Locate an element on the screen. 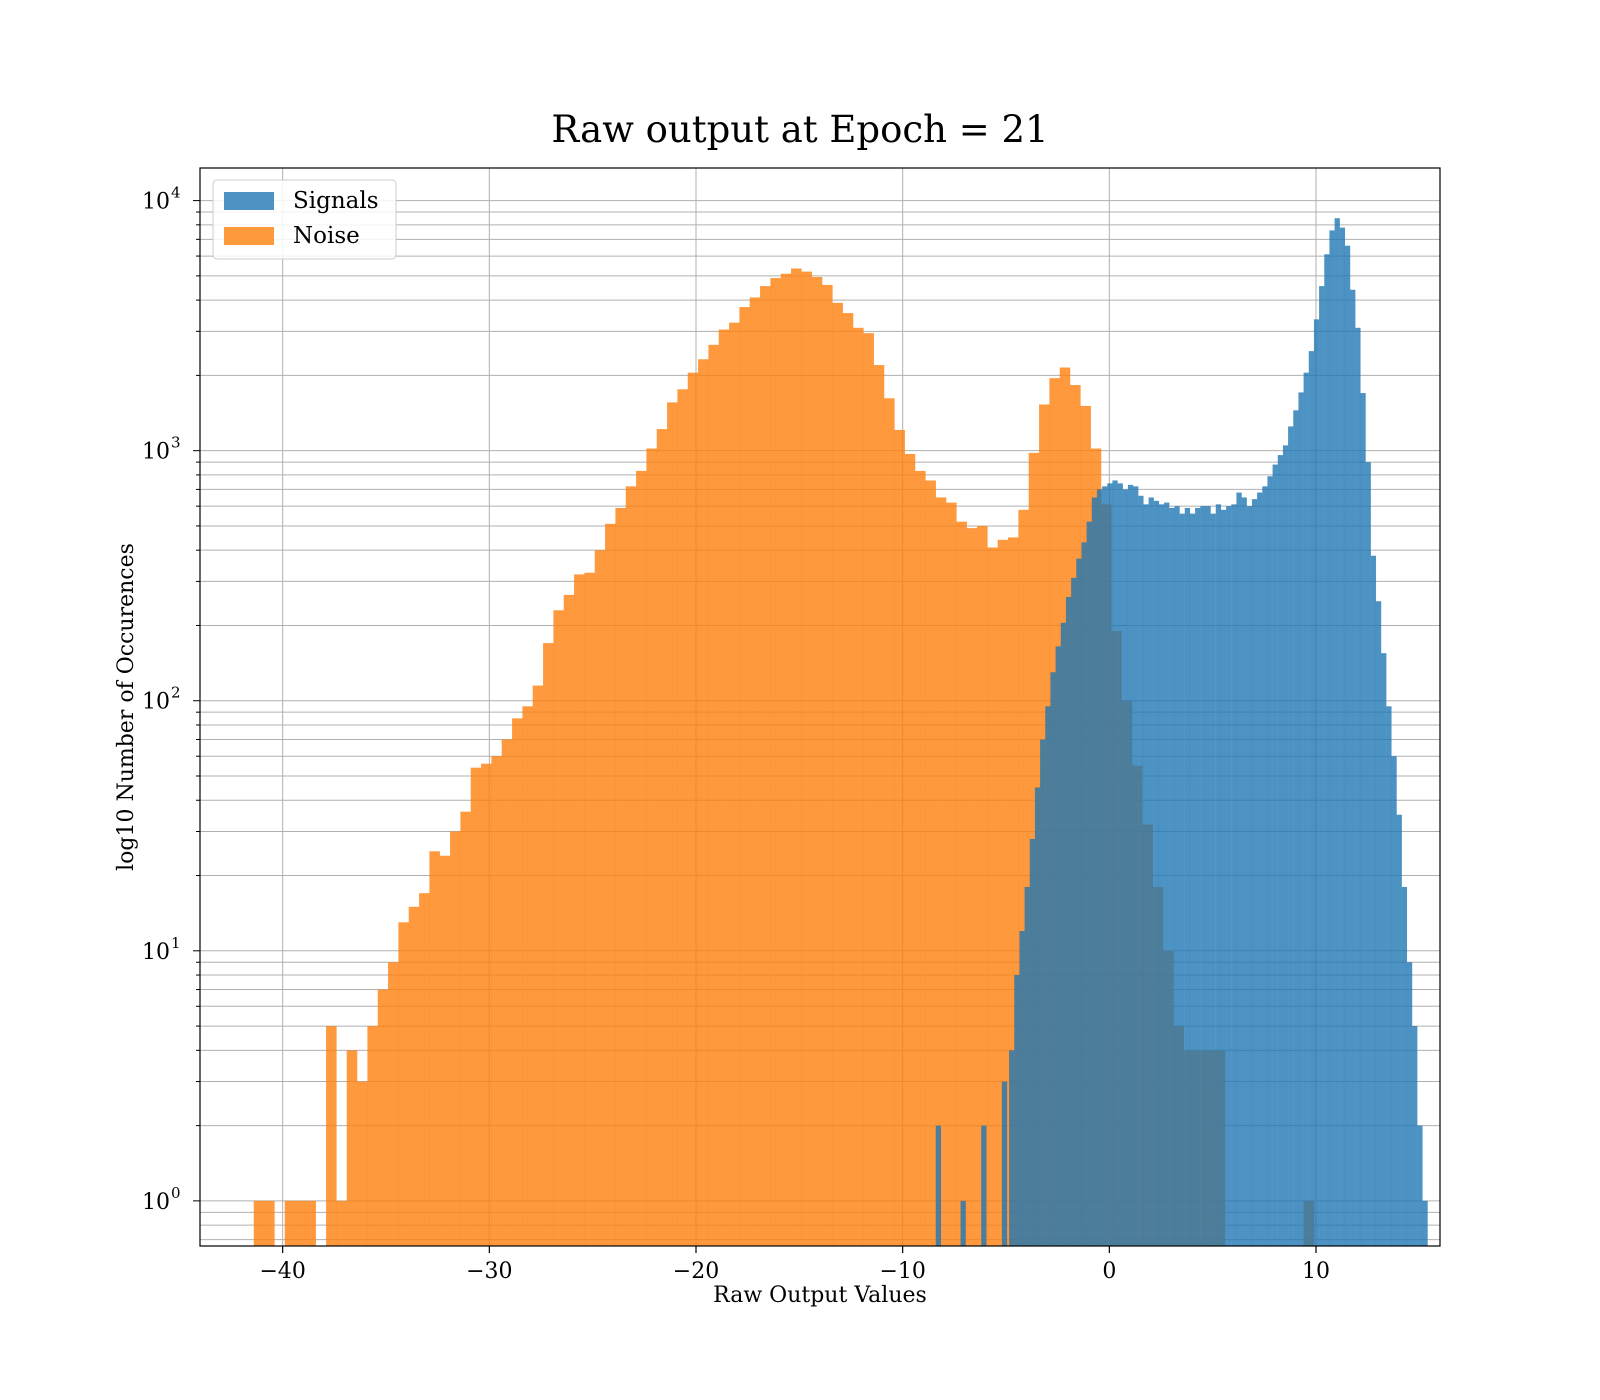 This screenshot has width=1600, height=1400. x-tick-label: −40 is located at coordinates (282, 1271).